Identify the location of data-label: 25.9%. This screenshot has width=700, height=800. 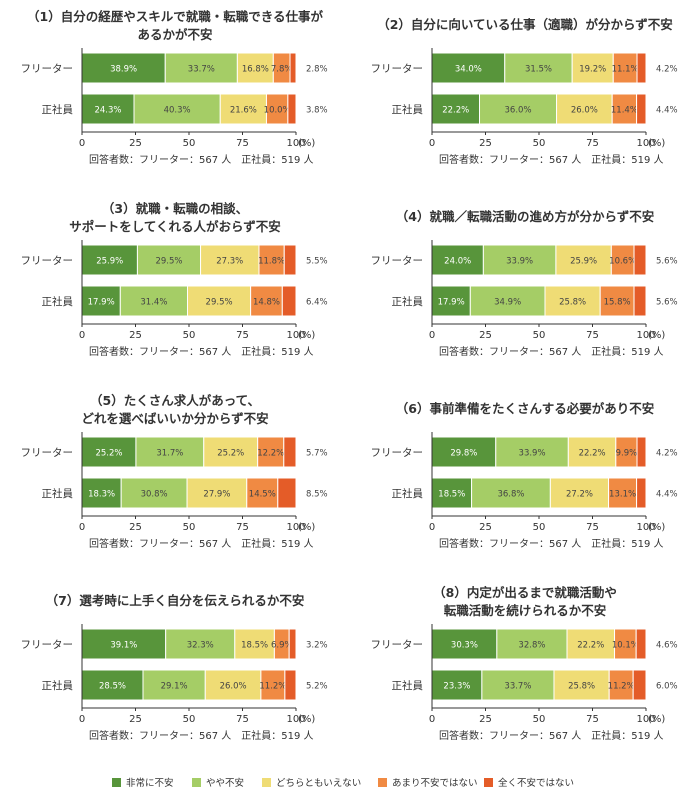
(583, 262).